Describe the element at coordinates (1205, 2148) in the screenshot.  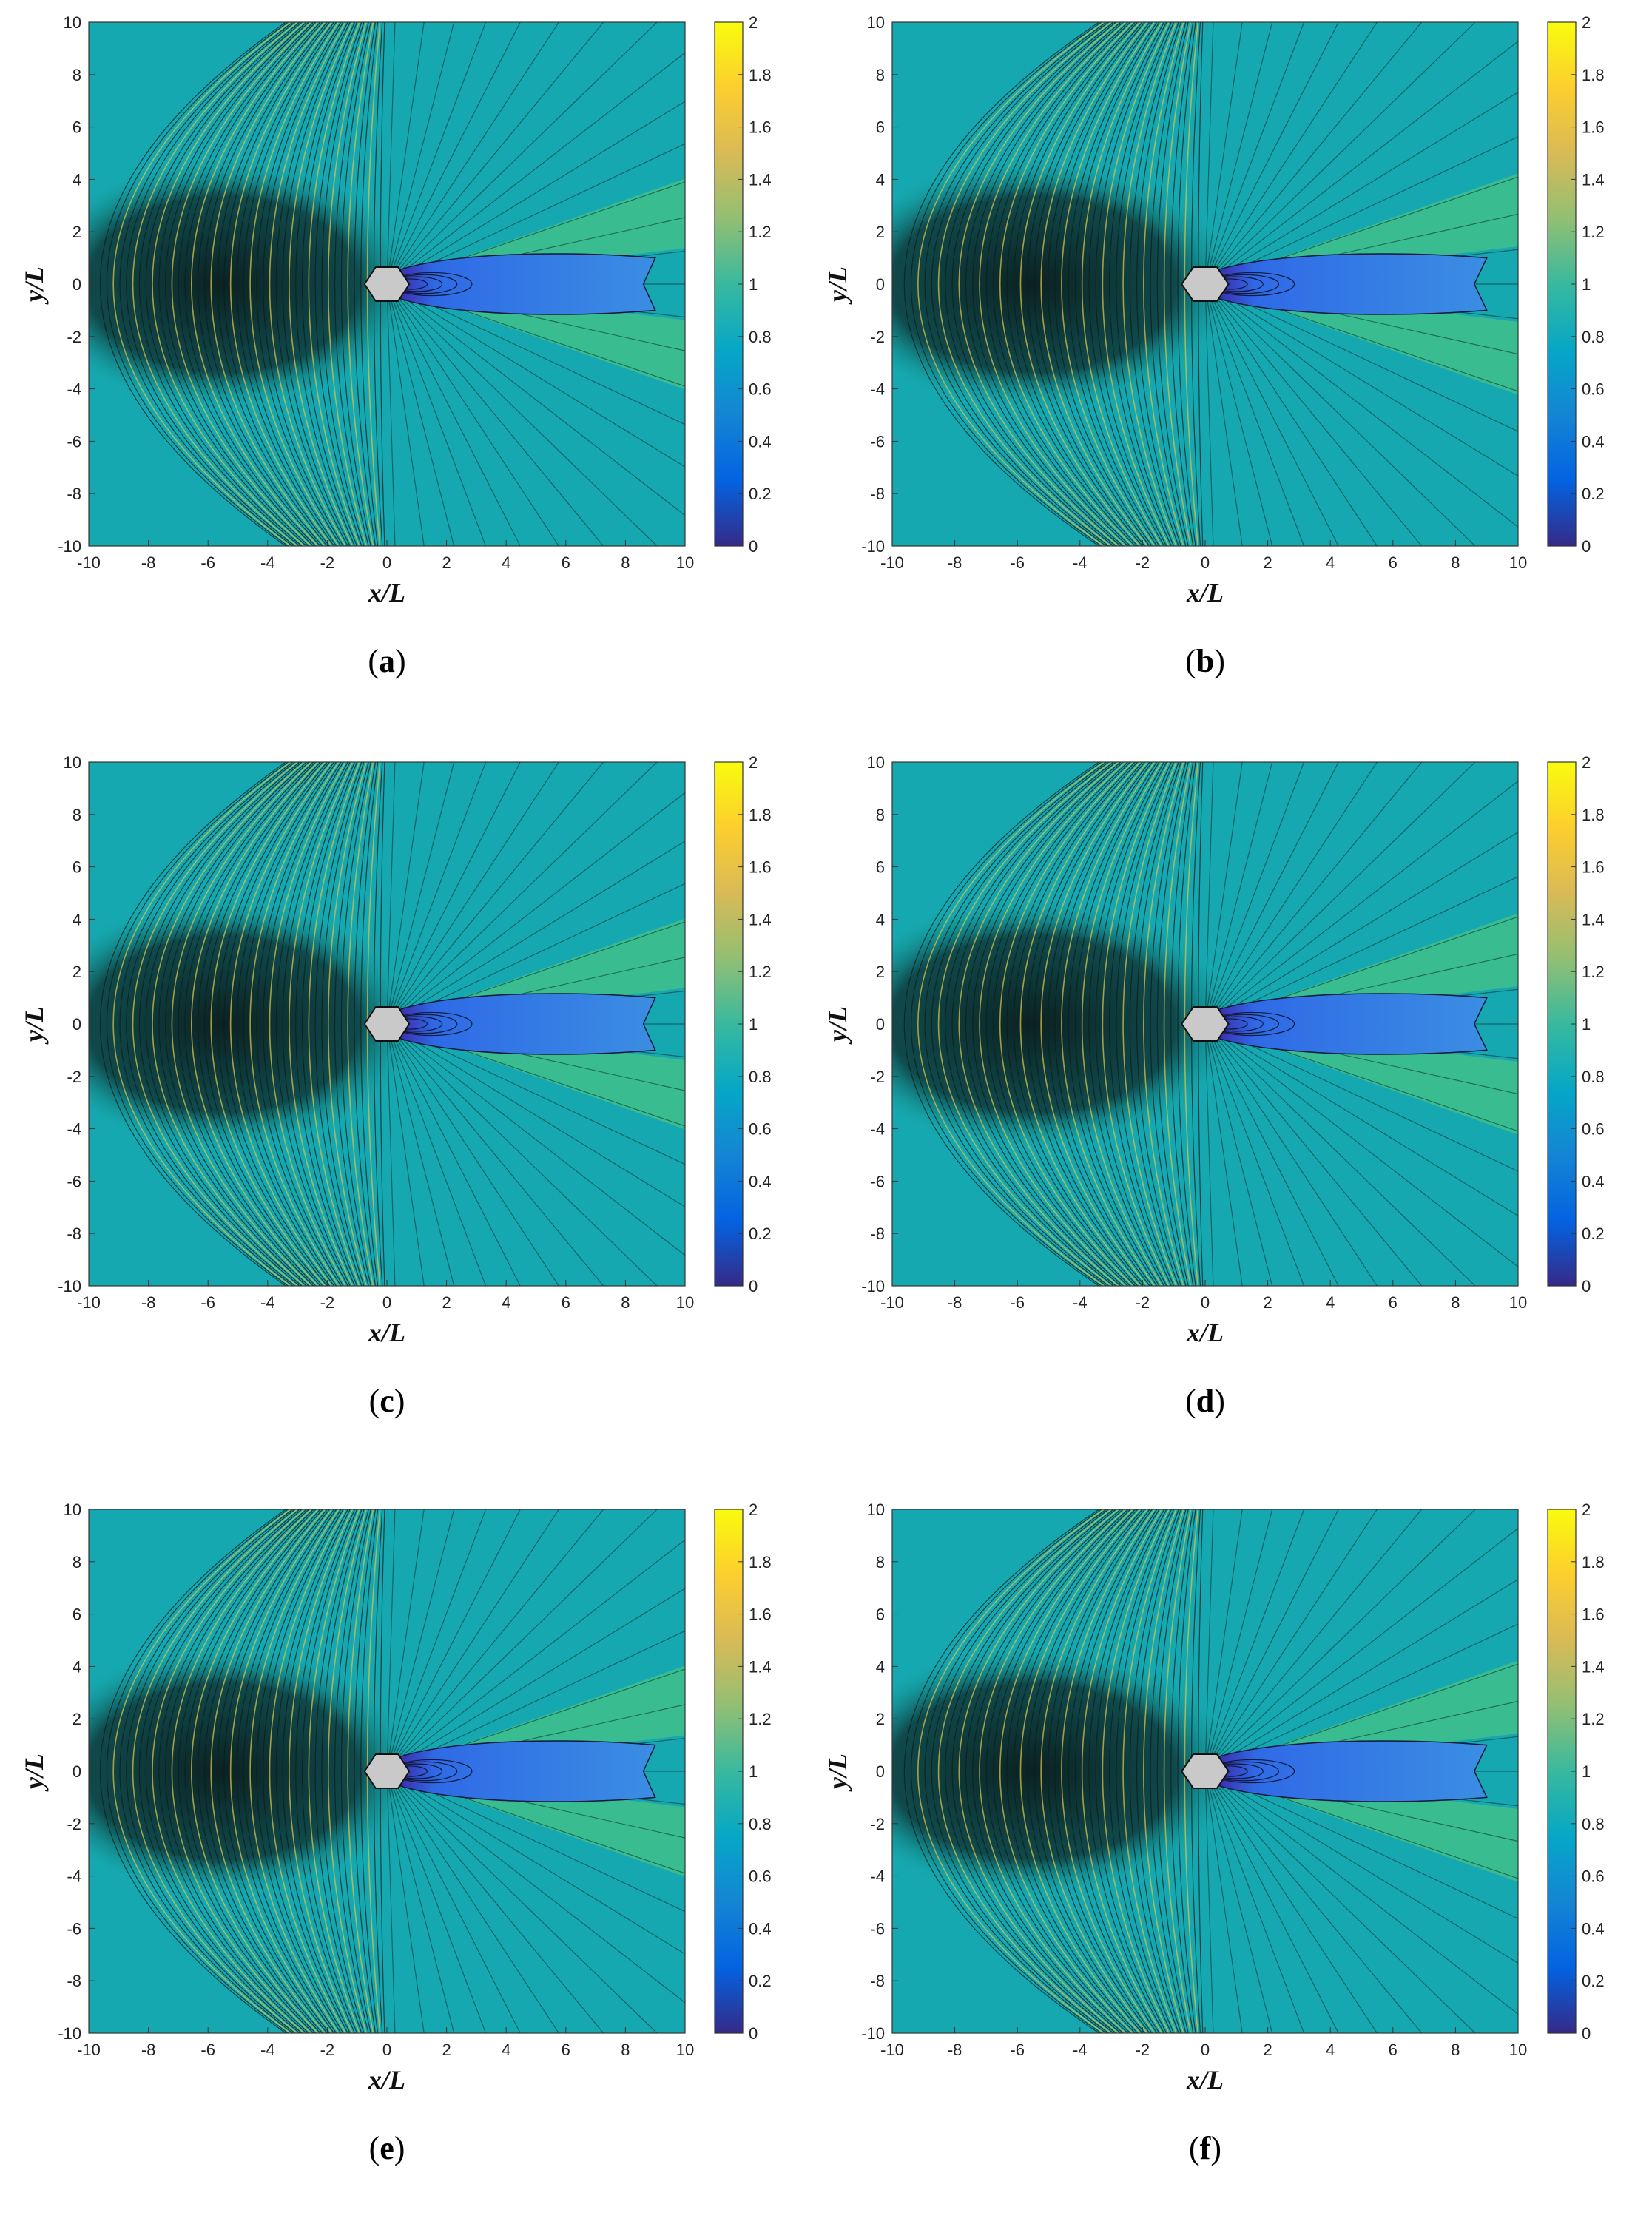
I see `panel-label-letter: f` at that location.